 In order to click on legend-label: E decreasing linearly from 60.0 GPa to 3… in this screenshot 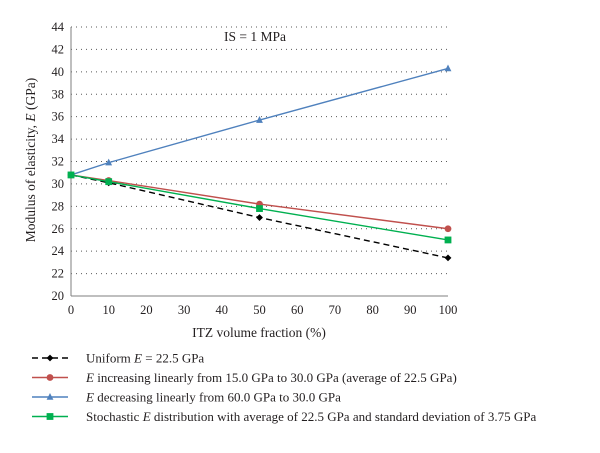, I will do `click(213, 397)`.